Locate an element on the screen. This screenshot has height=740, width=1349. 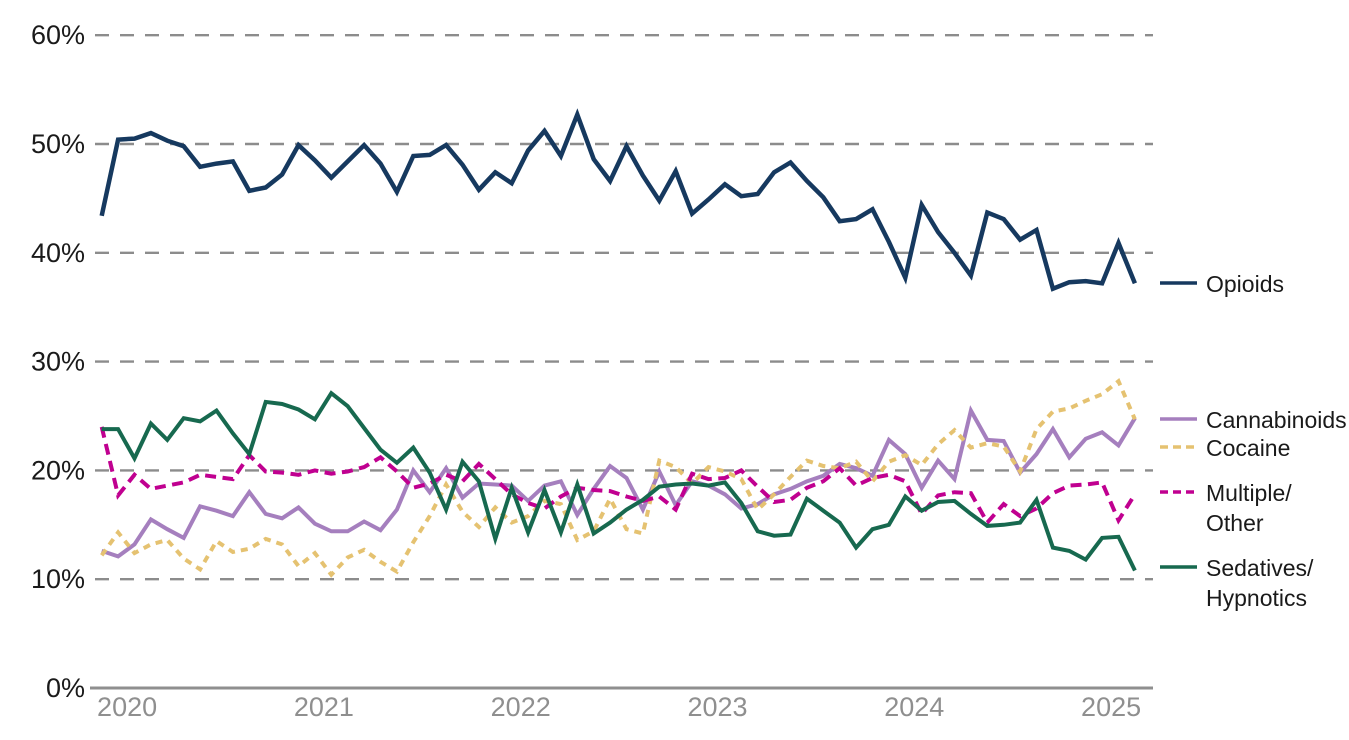
x-tick-label-2020: 2020 is located at coordinates (127, 707).